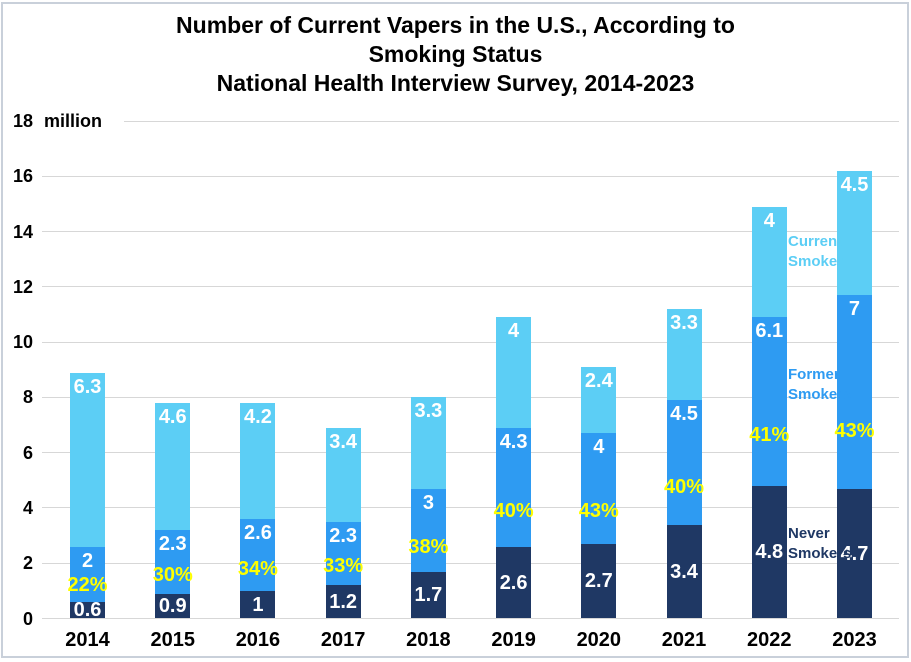 Image resolution: width=911 pixels, height=662 pixels. What do you see at coordinates (769, 435) in the screenshot?
I see `bar-percent-label: 41%` at bounding box center [769, 435].